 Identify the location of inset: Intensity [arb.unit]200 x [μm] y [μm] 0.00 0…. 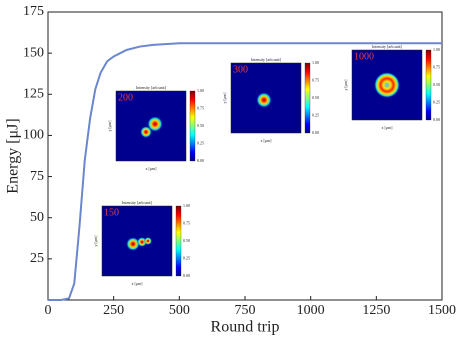
(155, 128).